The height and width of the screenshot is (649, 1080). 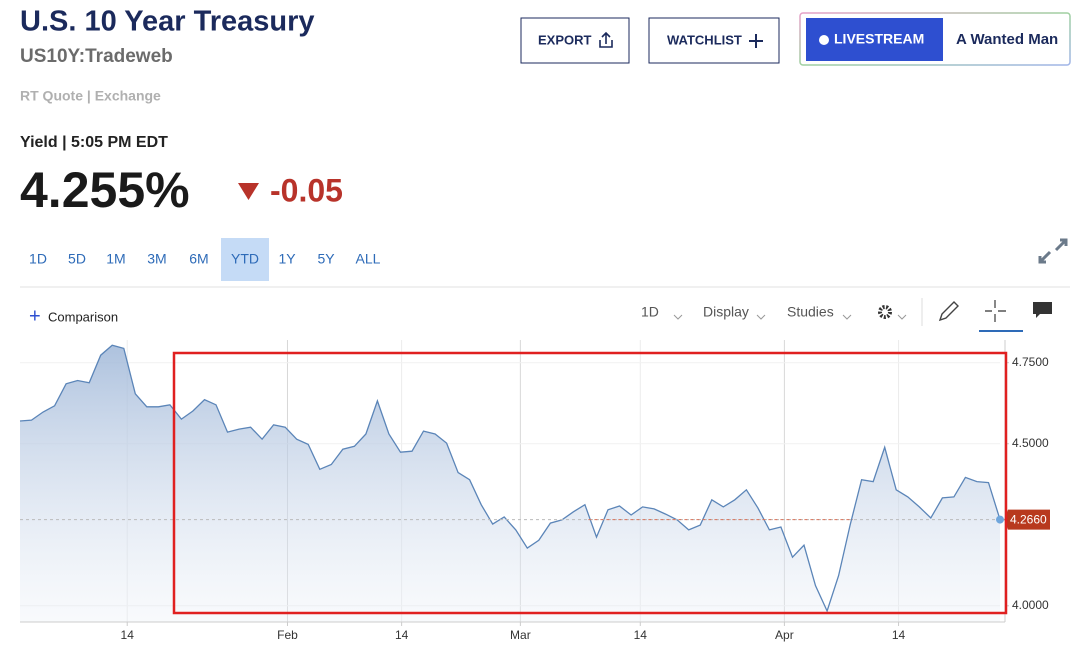 I want to click on last-value-label: 4.2660, so click(x=1028, y=520).